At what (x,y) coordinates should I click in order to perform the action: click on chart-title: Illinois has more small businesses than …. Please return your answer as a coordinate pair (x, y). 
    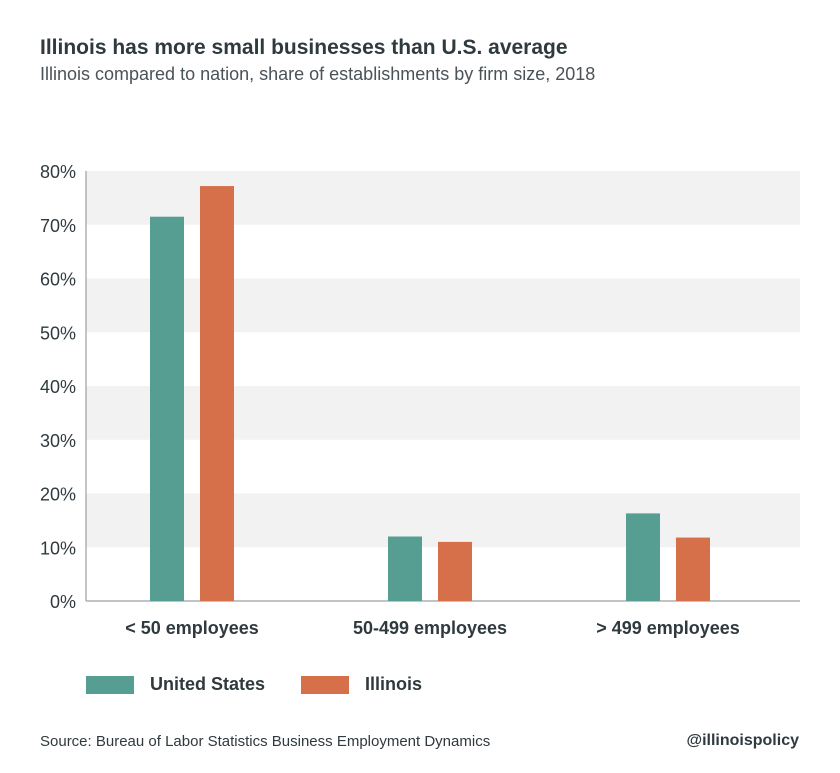
    Looking at the image, I should click on (304, 47).